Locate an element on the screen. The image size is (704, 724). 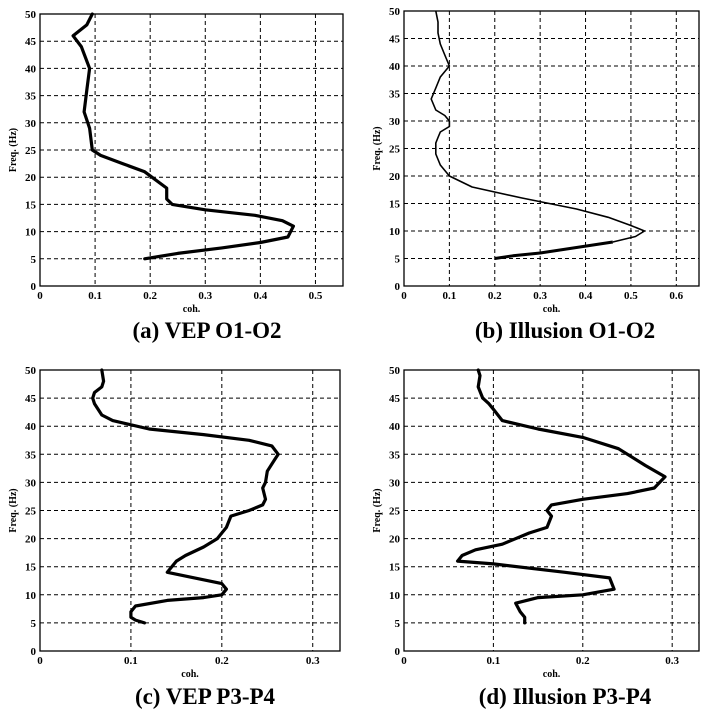
x-tick-label: 0.6 is located at coordinates (676, 296).